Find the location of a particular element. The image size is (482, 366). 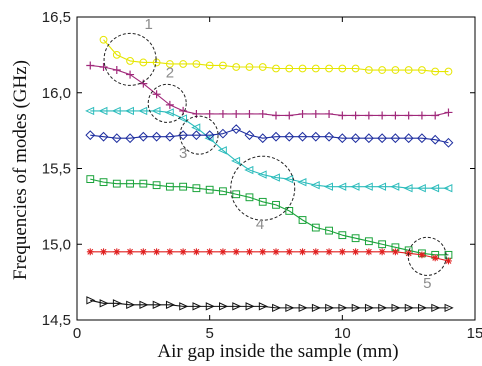

annotation-1: 1 is located at coordinates (130, 51).